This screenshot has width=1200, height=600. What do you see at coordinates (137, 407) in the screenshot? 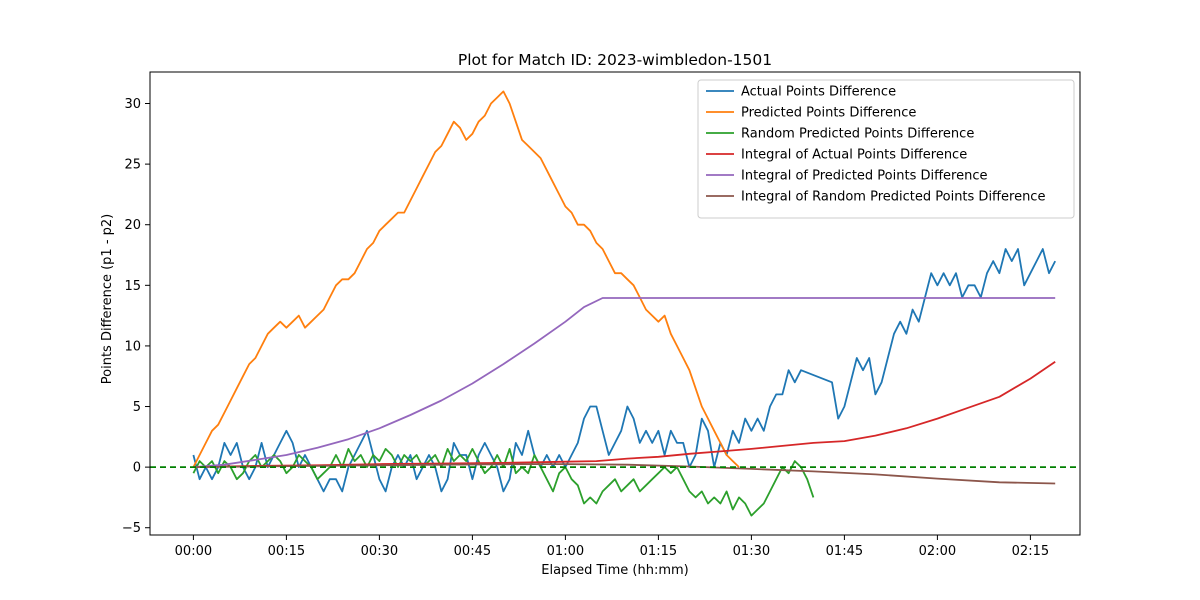
I see `y-tick-label: 5` at bounding box center [137, 407].